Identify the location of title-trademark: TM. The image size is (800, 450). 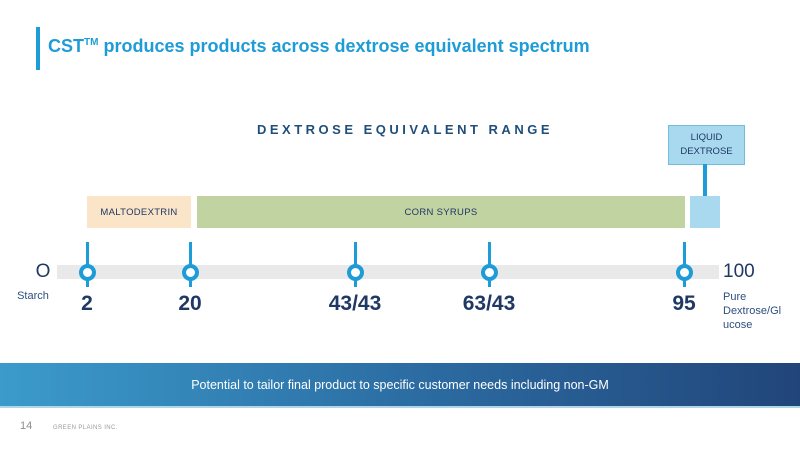
(91, 42).